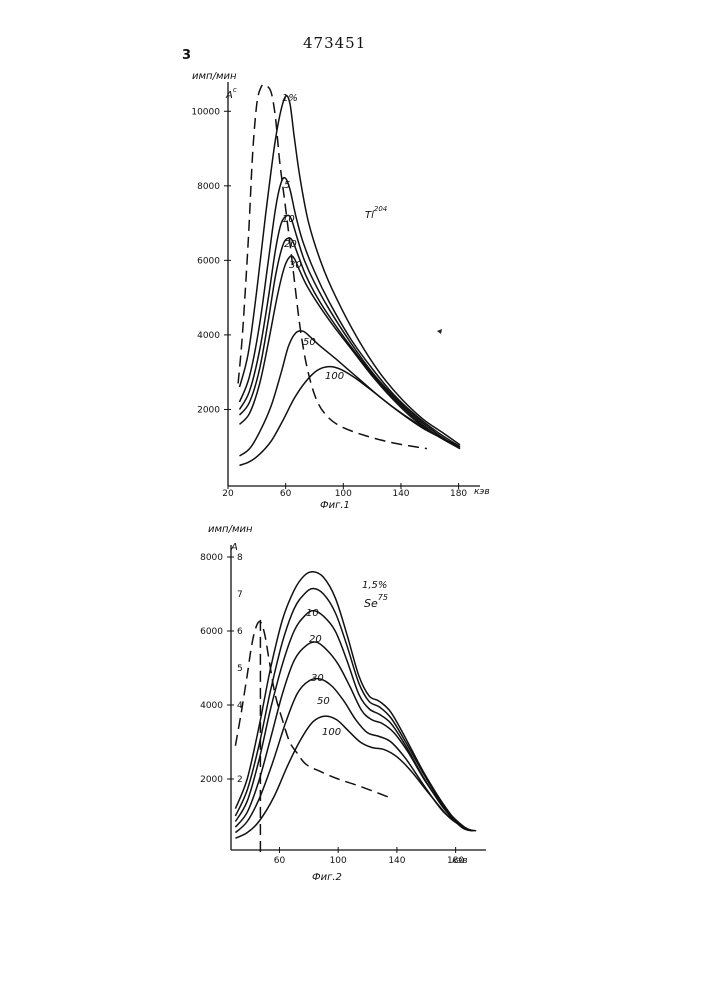 The width and height of the screenshot is (707, 1000). What do you see at coordinates (313, 237) in the screenshot?
I see `figure-1-curve-labels: 1% 5 10 20 30 50 100` at bounding box center [313, 237].